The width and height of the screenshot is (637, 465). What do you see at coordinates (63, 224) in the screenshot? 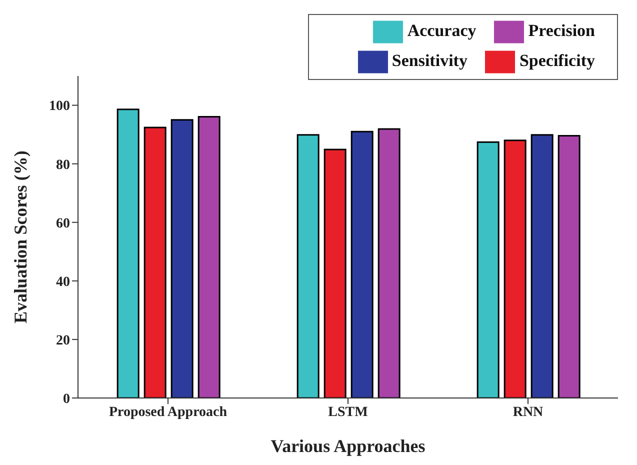
I see `y-tick-label: 60` at bounding box center [63, 224].